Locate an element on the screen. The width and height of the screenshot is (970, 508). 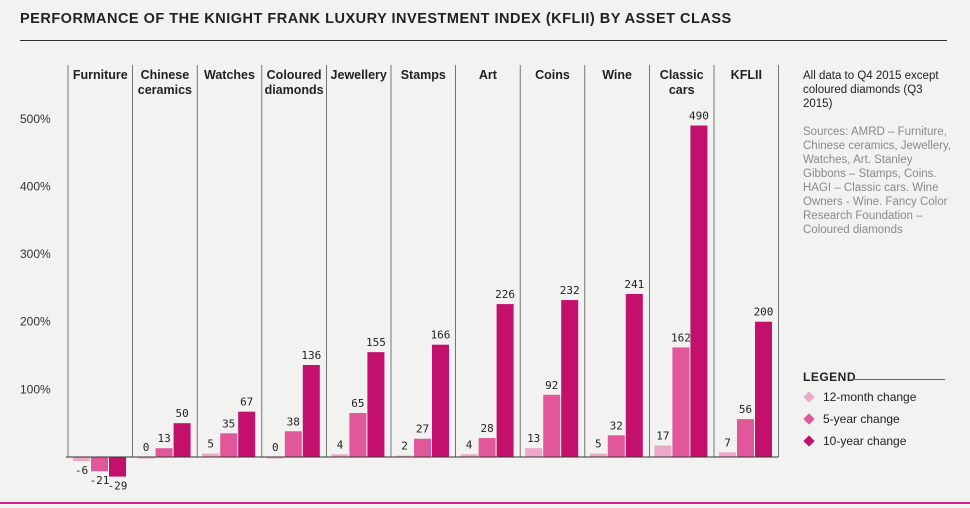
data-label: 65 is located at coordinates (357, 403).